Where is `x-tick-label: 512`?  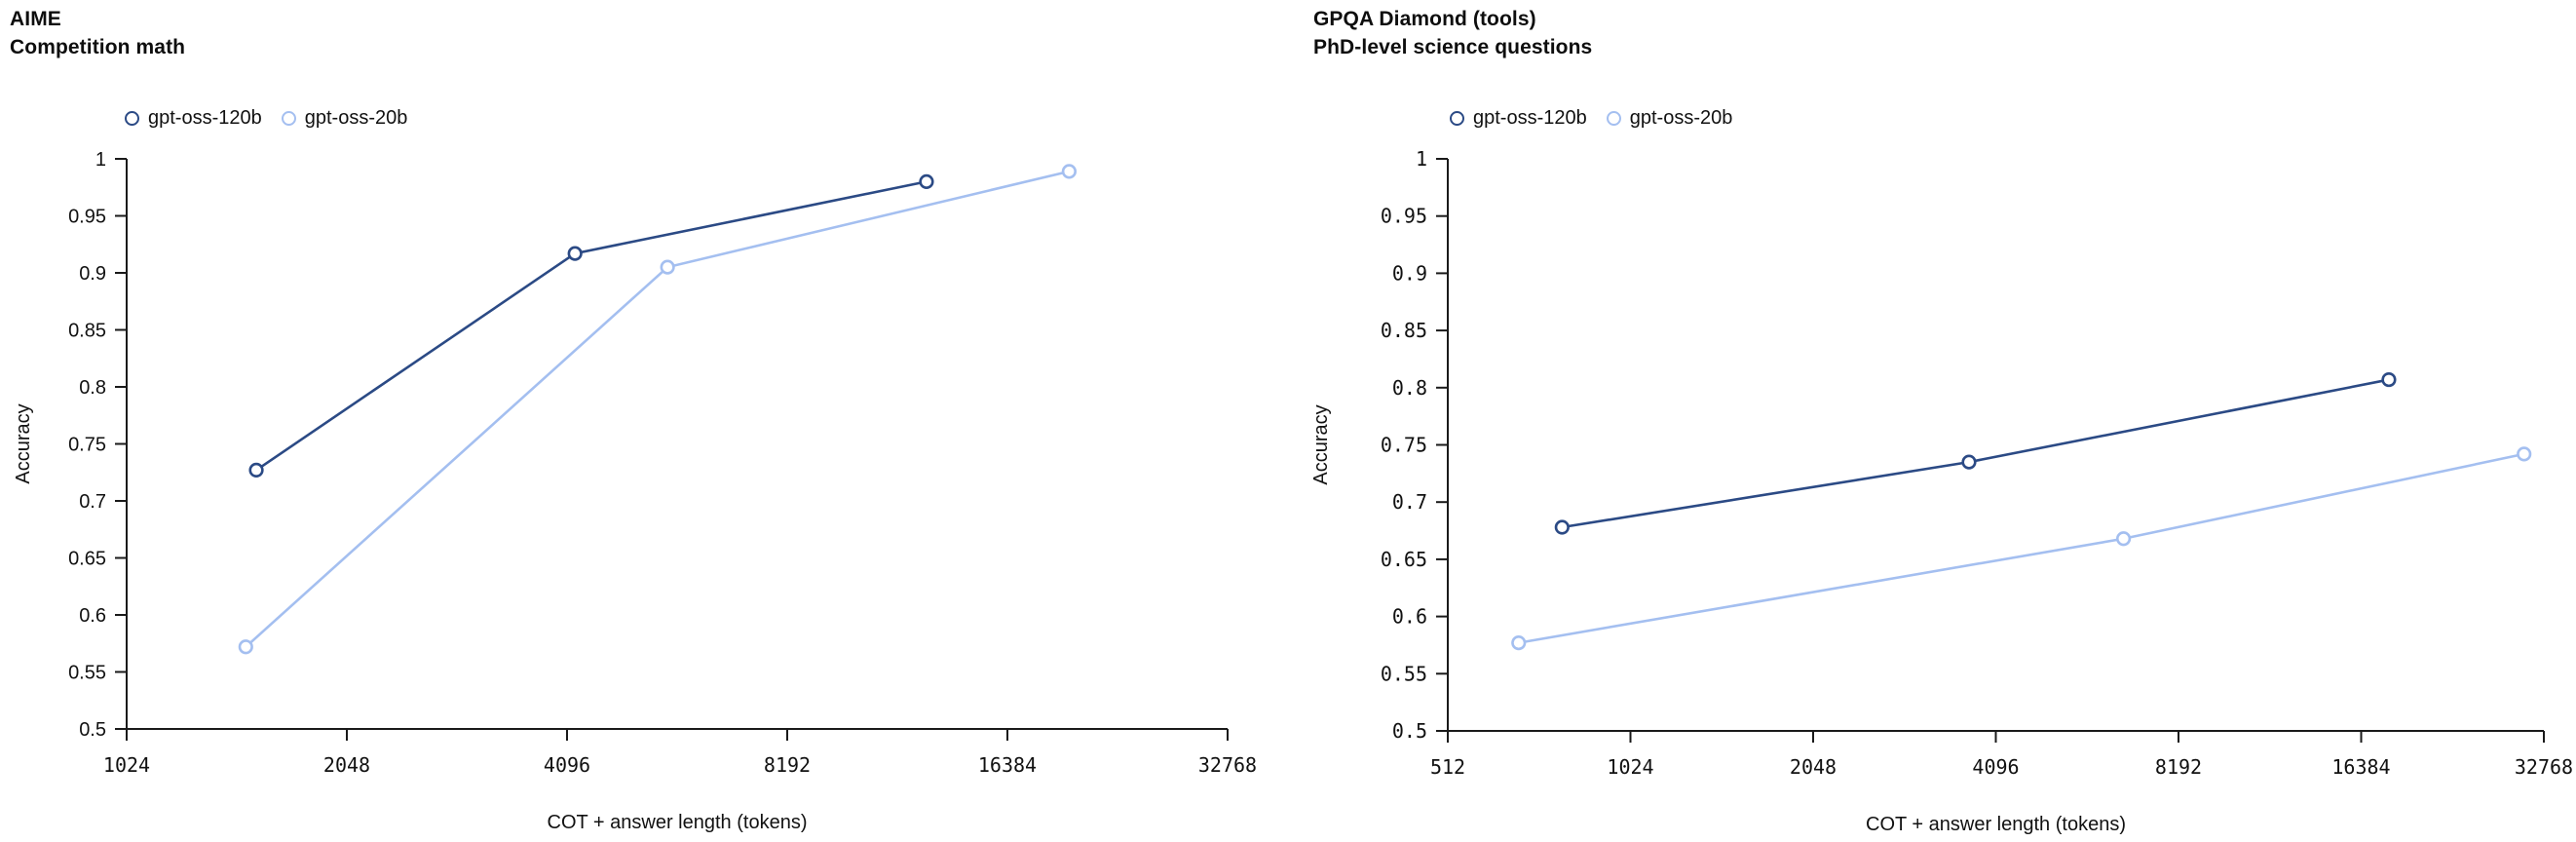 x-tick-label: 512 is located at coordinates (1447, 767).